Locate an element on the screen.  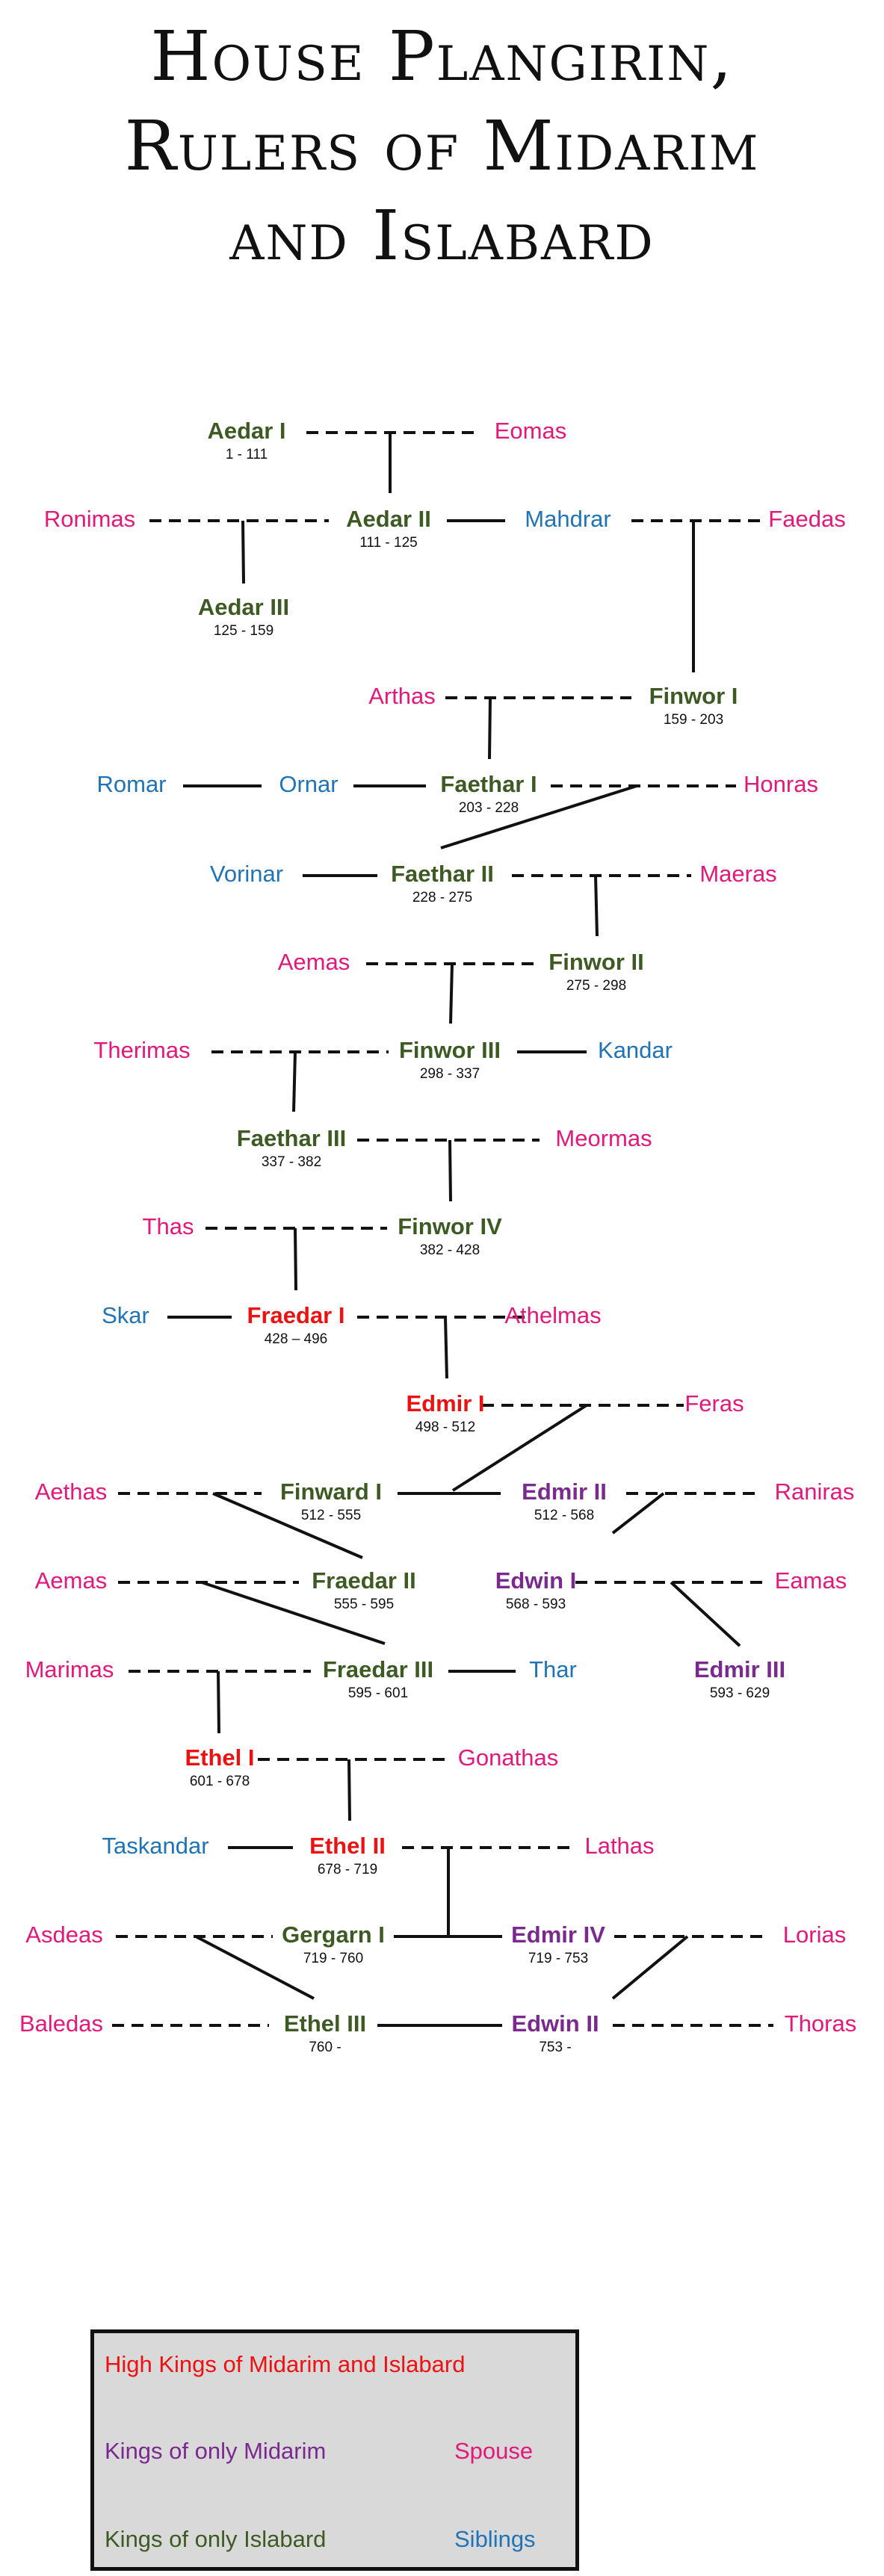
person-romar: Romar is located at coordinates (131, 784).